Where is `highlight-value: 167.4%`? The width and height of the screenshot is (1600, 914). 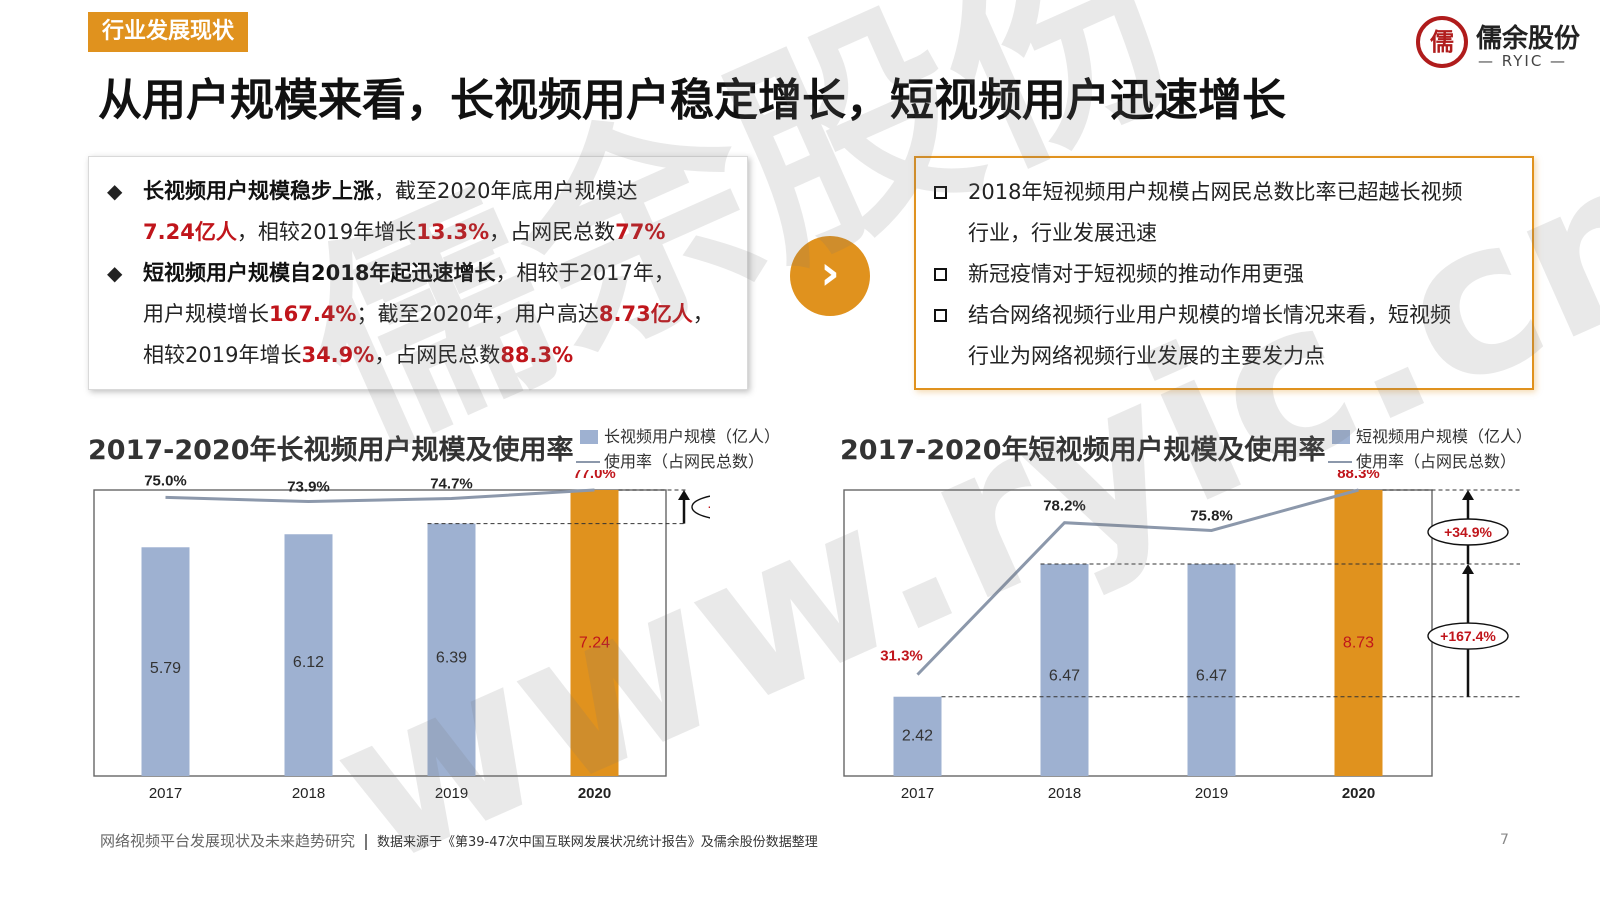
highlight-value: 167.4% is located at coordinates (313, 314).